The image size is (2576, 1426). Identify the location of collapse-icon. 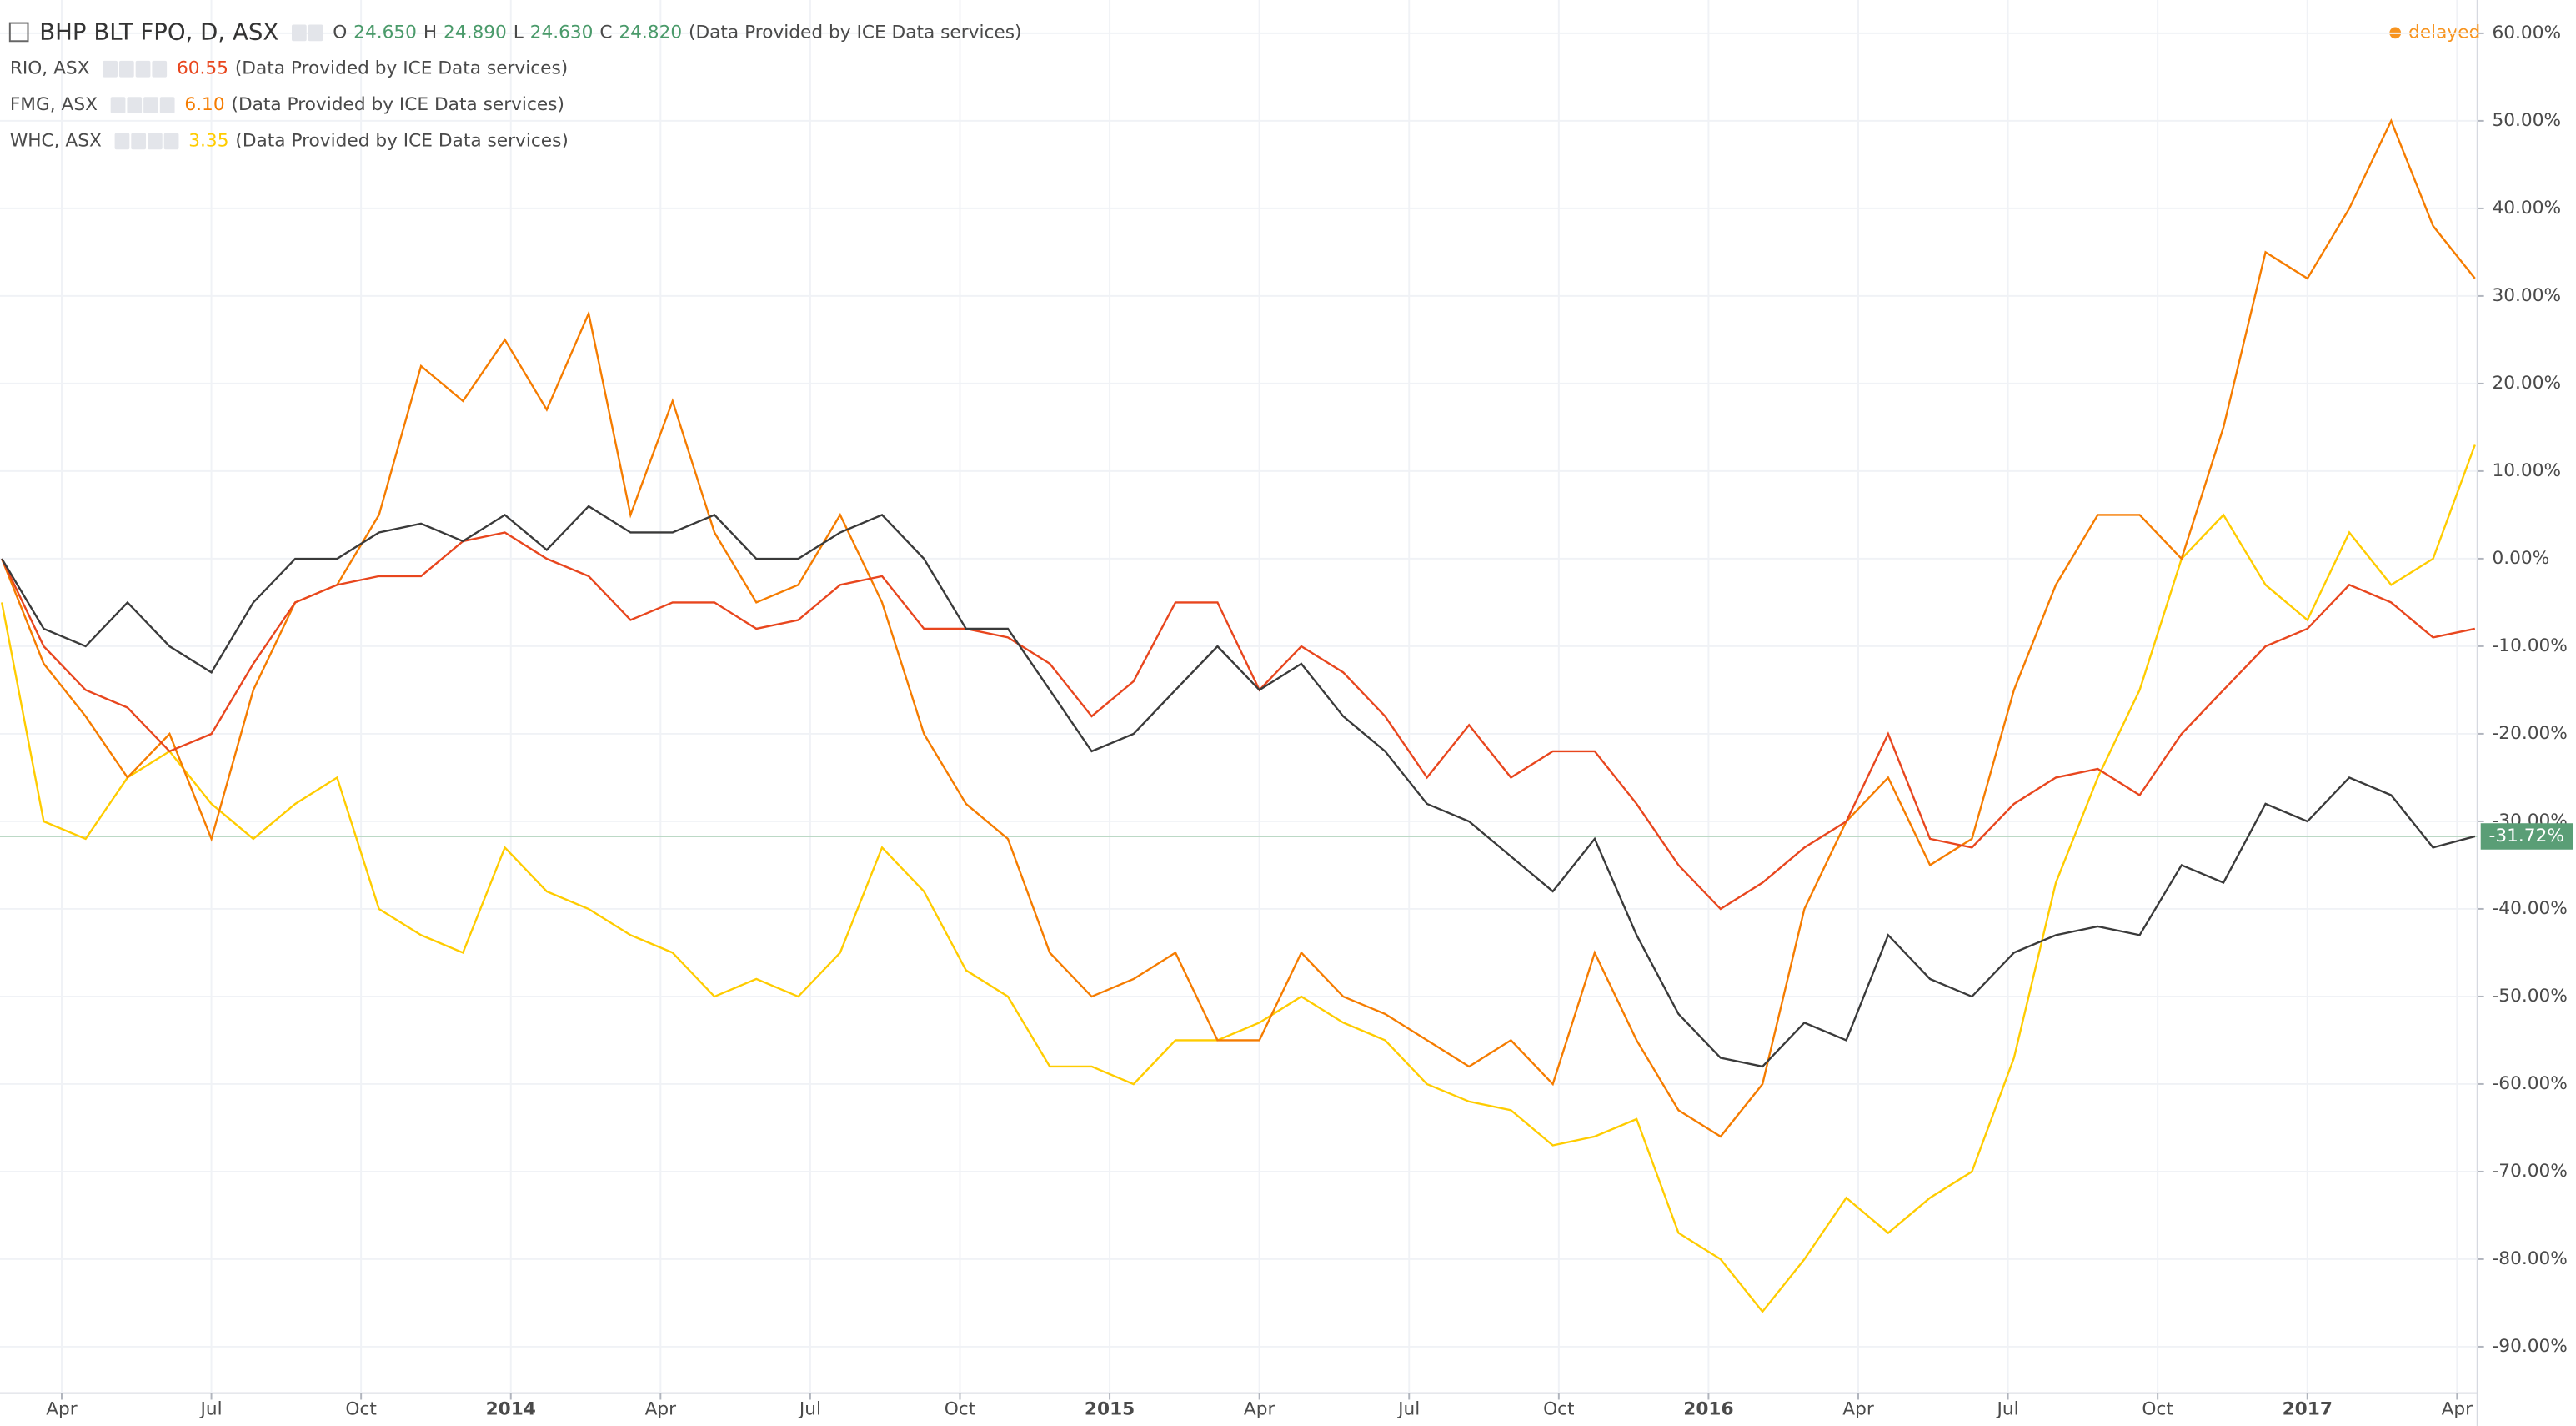
(18, 32).